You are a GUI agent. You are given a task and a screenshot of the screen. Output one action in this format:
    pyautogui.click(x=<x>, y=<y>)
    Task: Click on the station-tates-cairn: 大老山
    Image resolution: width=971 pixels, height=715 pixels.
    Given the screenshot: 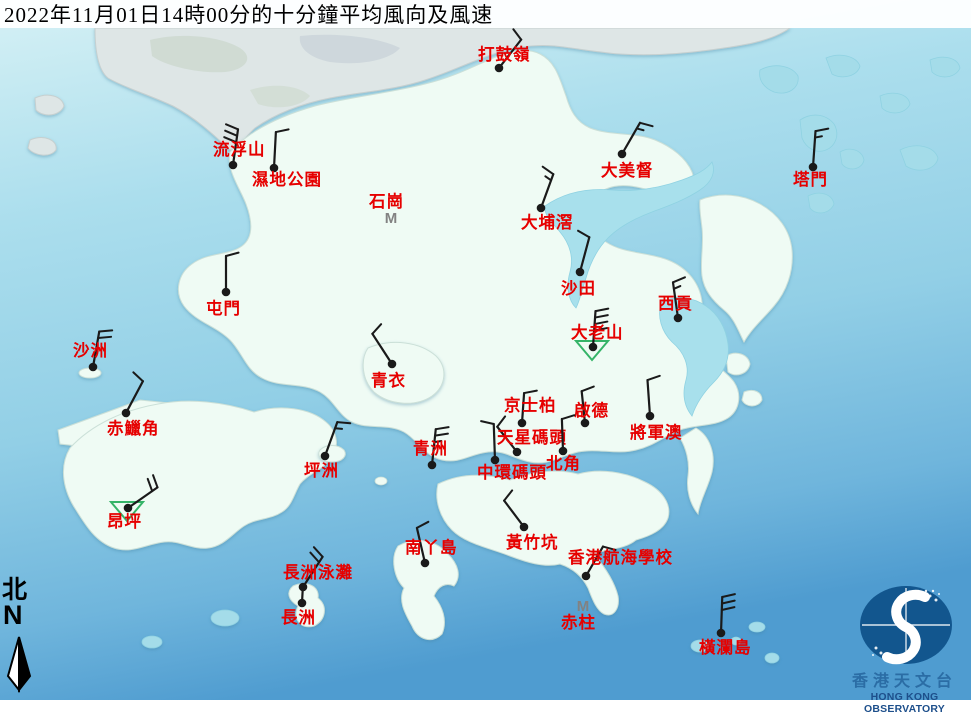 What is the action you would take?
    pyautogui.click(x=597, y=334)
    